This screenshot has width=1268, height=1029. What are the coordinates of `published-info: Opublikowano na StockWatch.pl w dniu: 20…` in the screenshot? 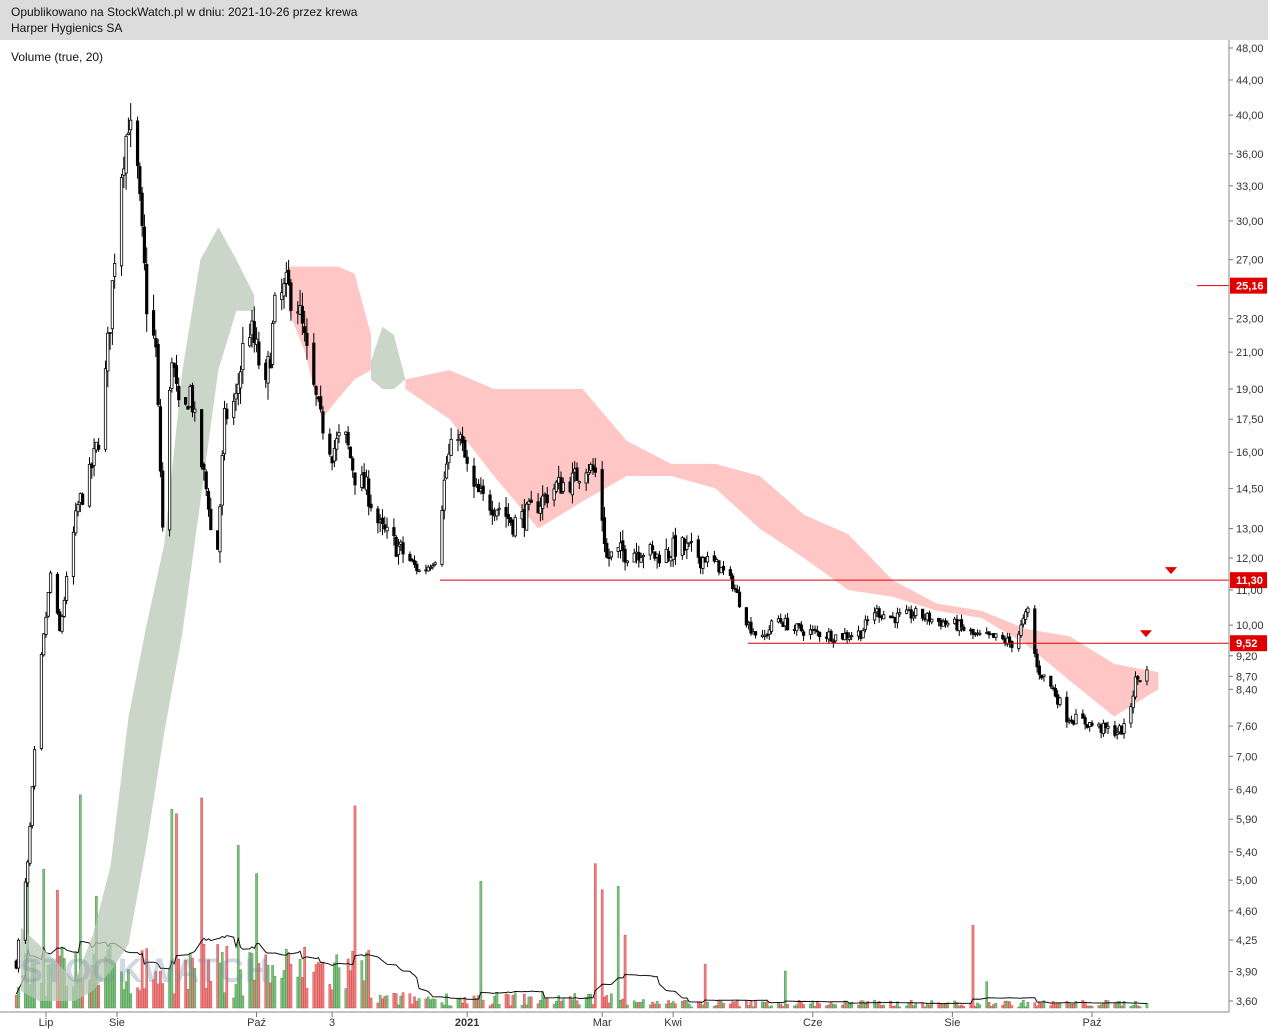 It's located at (184, 12).